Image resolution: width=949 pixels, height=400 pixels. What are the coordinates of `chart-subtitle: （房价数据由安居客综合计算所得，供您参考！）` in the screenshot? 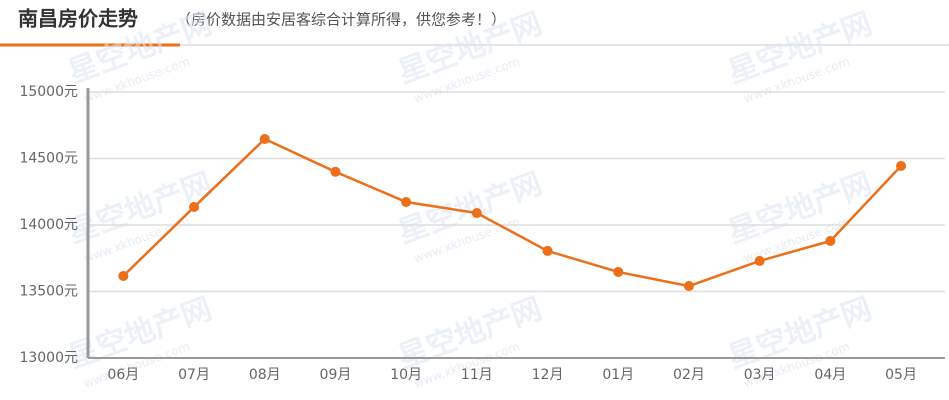 It's located at (341, 20).